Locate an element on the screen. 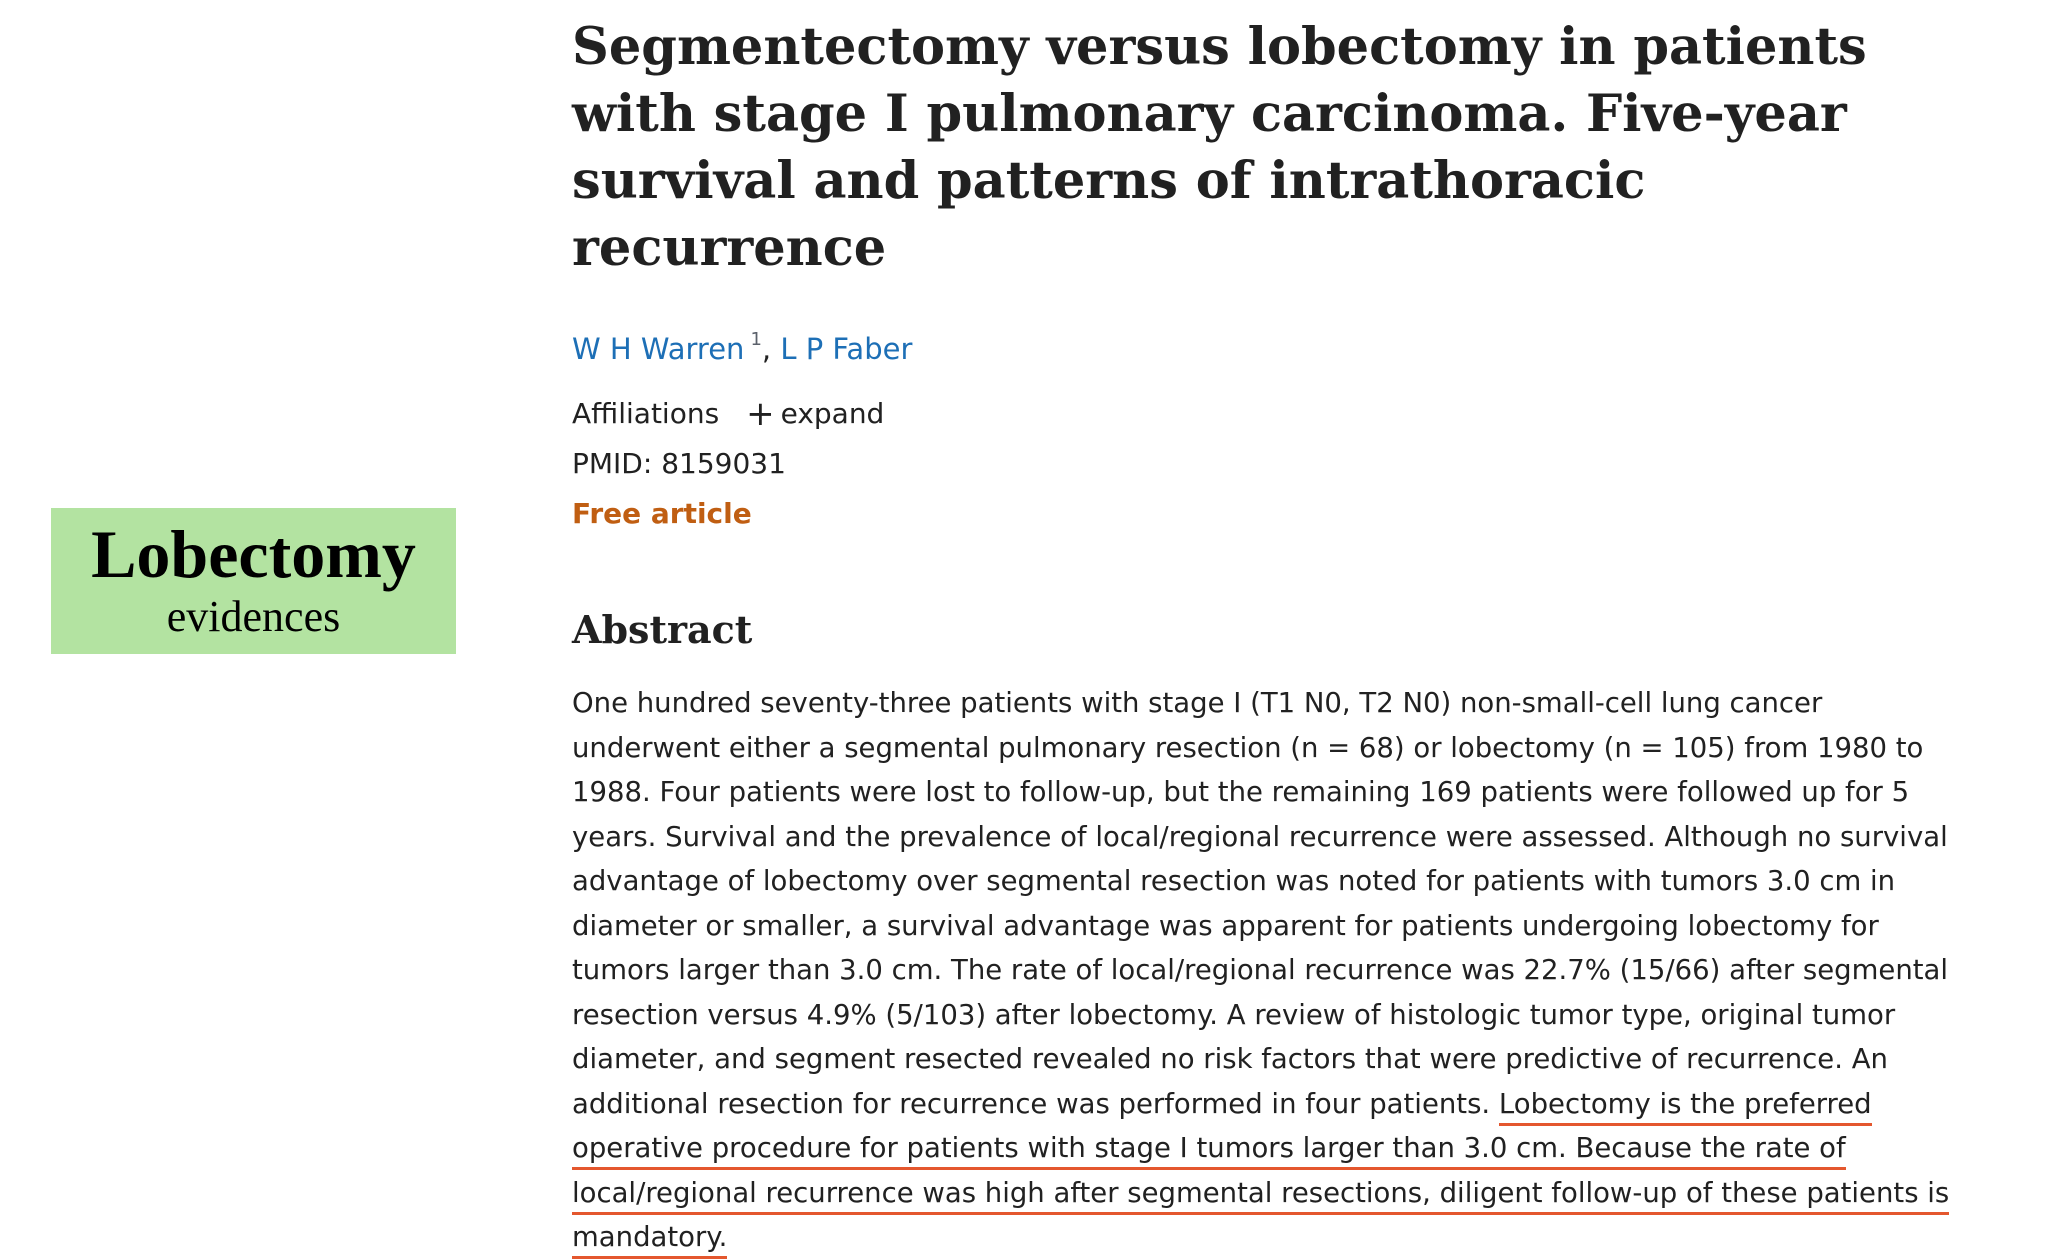  plus-icon: + is located at coordinates (760, 414).